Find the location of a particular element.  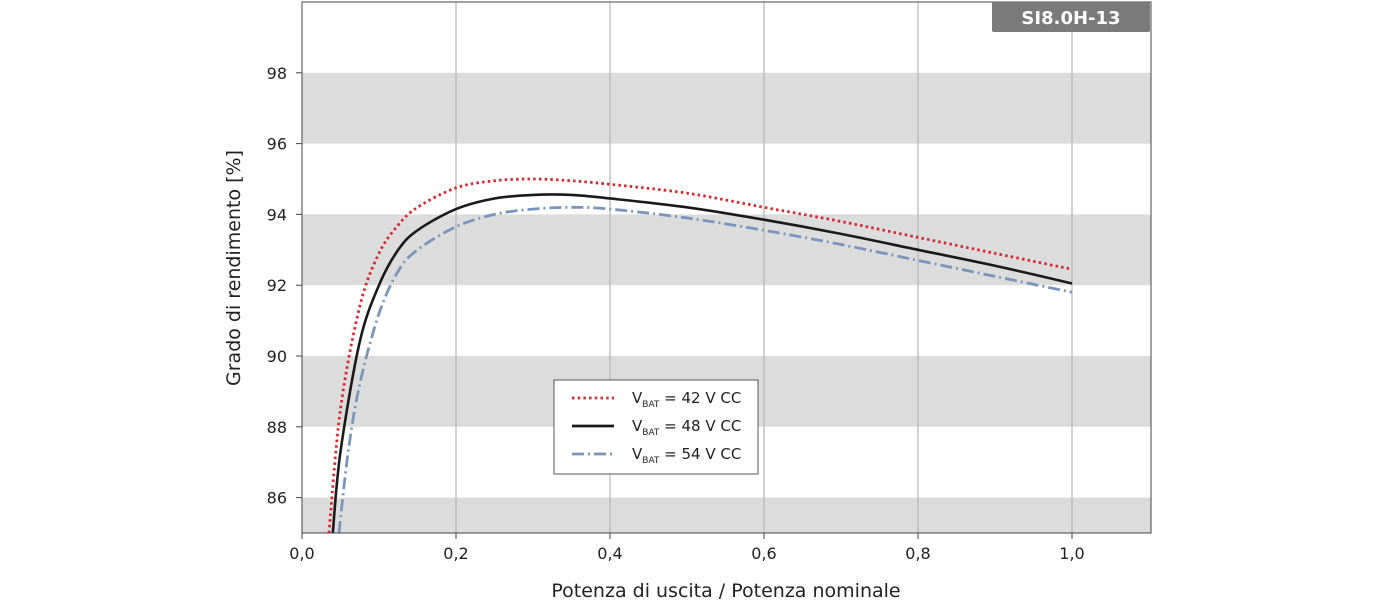

y-tick-label: 94 is located at coordinates (277, 214).